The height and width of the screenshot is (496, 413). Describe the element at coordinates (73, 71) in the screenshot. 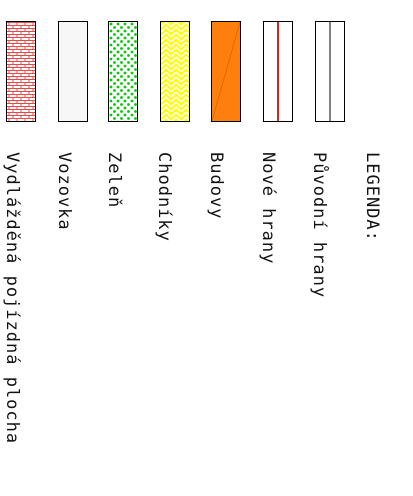

I see `swatch-roadway` at that location.